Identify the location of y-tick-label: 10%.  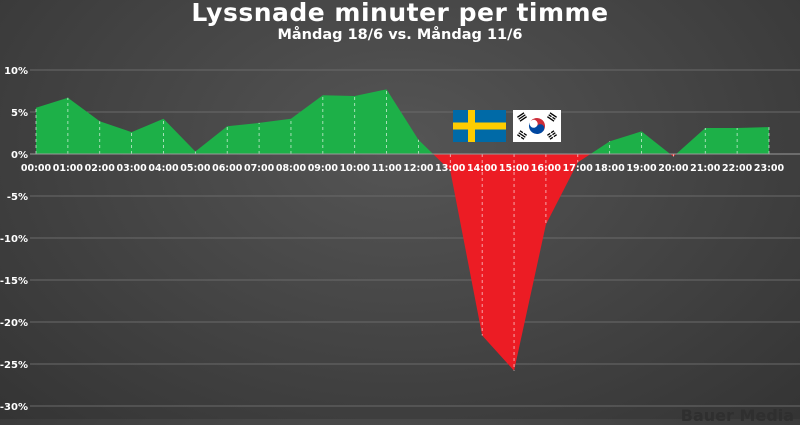
(16, 71).